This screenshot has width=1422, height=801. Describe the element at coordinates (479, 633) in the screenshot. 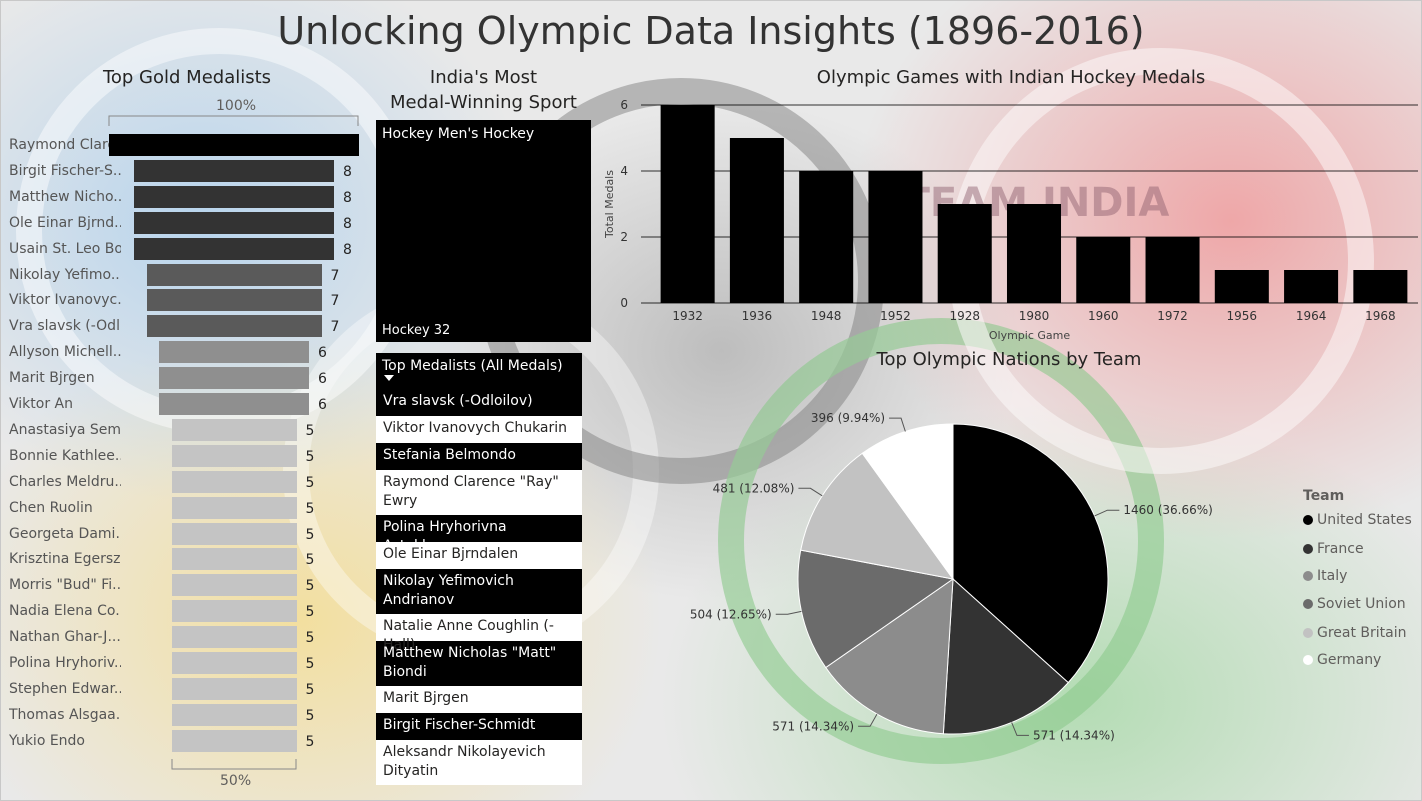

I see `medalist-list-item: Natalie Anne Coughlin (-Hall)` at that location.